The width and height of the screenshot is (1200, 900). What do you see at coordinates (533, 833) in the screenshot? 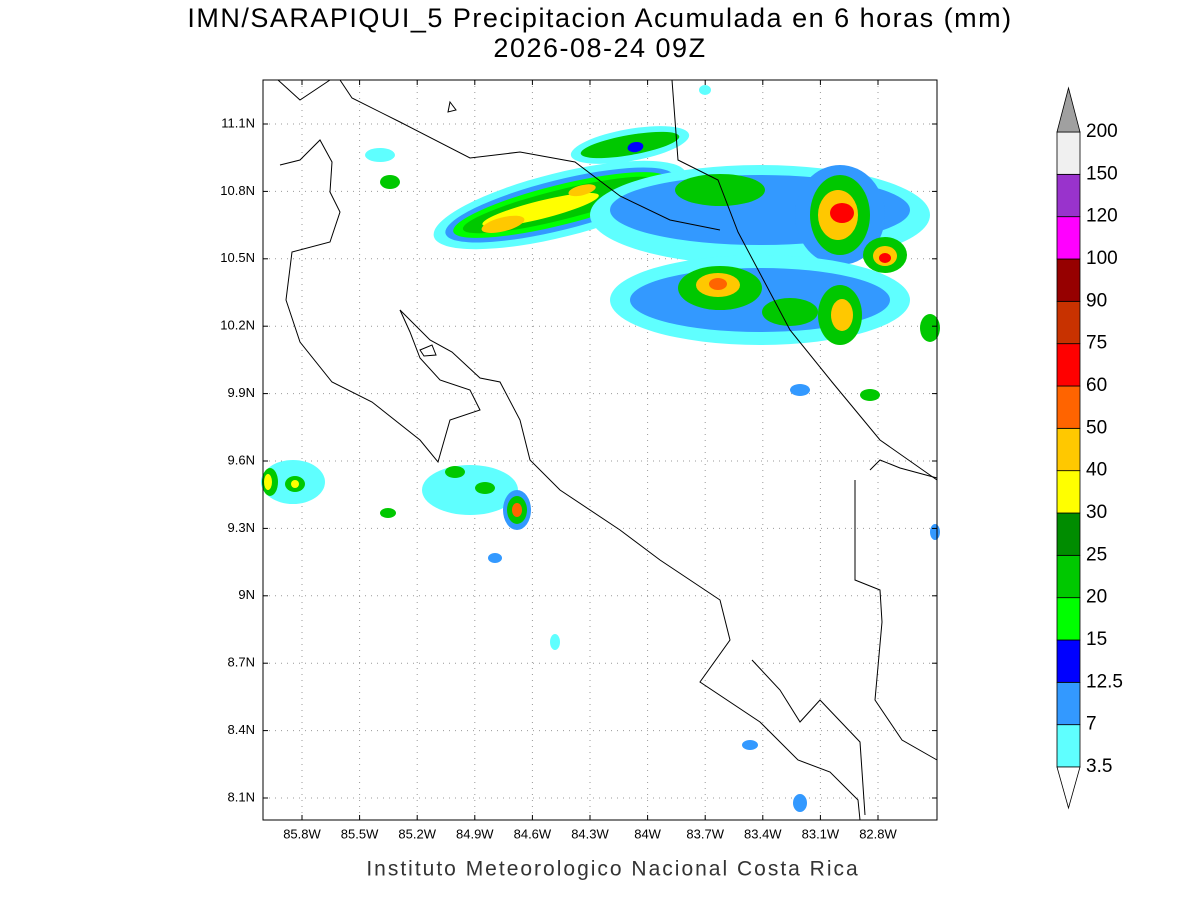
I see `lon-label: 84.6W` at bounding box center [533, 833].